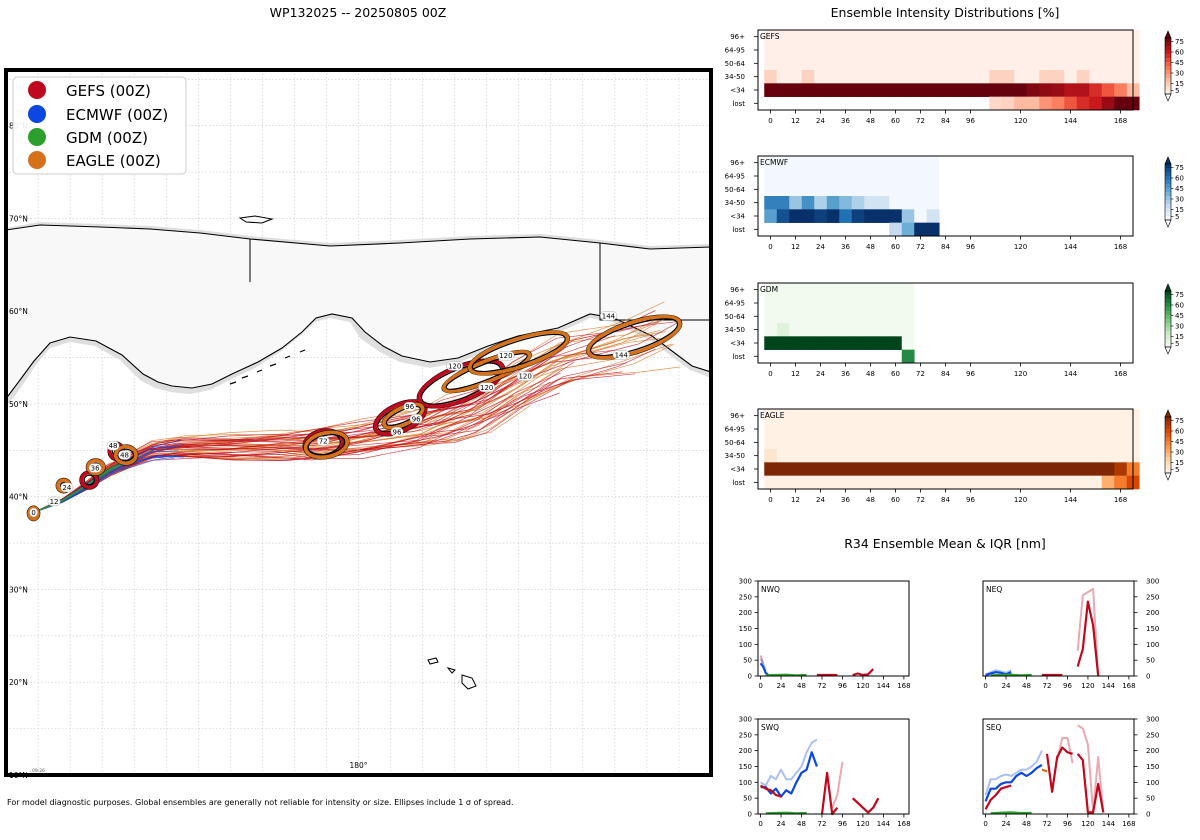  I want to click on heatmap-x-label: 84, so click(945, 121).